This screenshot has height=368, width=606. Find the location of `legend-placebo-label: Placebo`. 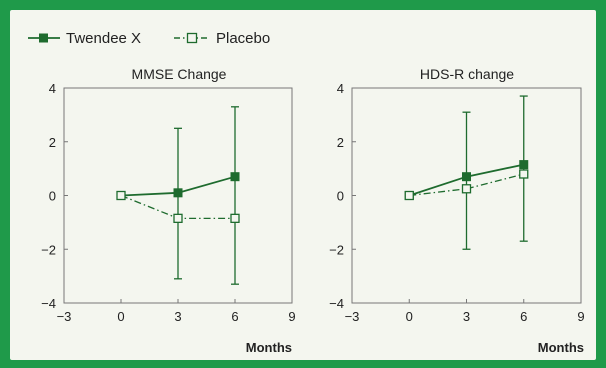

legend-placebo-label: Placebo is located at coordinates (243, 38).